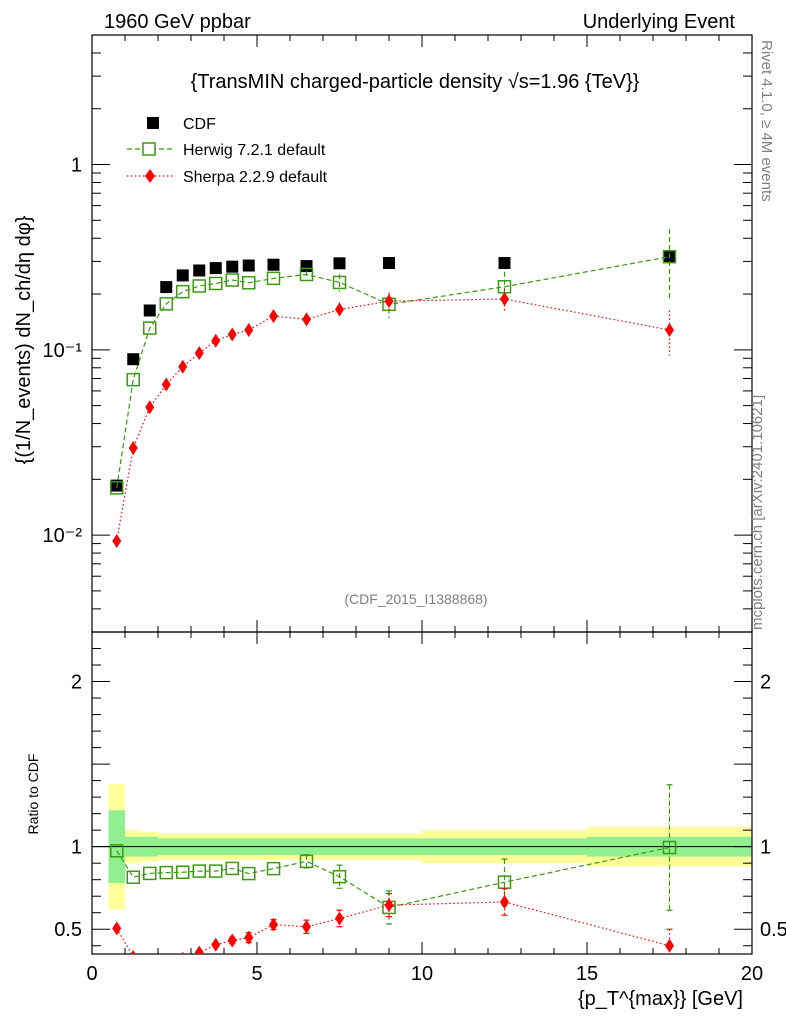 Image resolution: width=786 pixels, height=1024 pixels. Describe the element at coordinates (659, 22) in the screenshot. I see `header-right: Underlying Event` at that location.